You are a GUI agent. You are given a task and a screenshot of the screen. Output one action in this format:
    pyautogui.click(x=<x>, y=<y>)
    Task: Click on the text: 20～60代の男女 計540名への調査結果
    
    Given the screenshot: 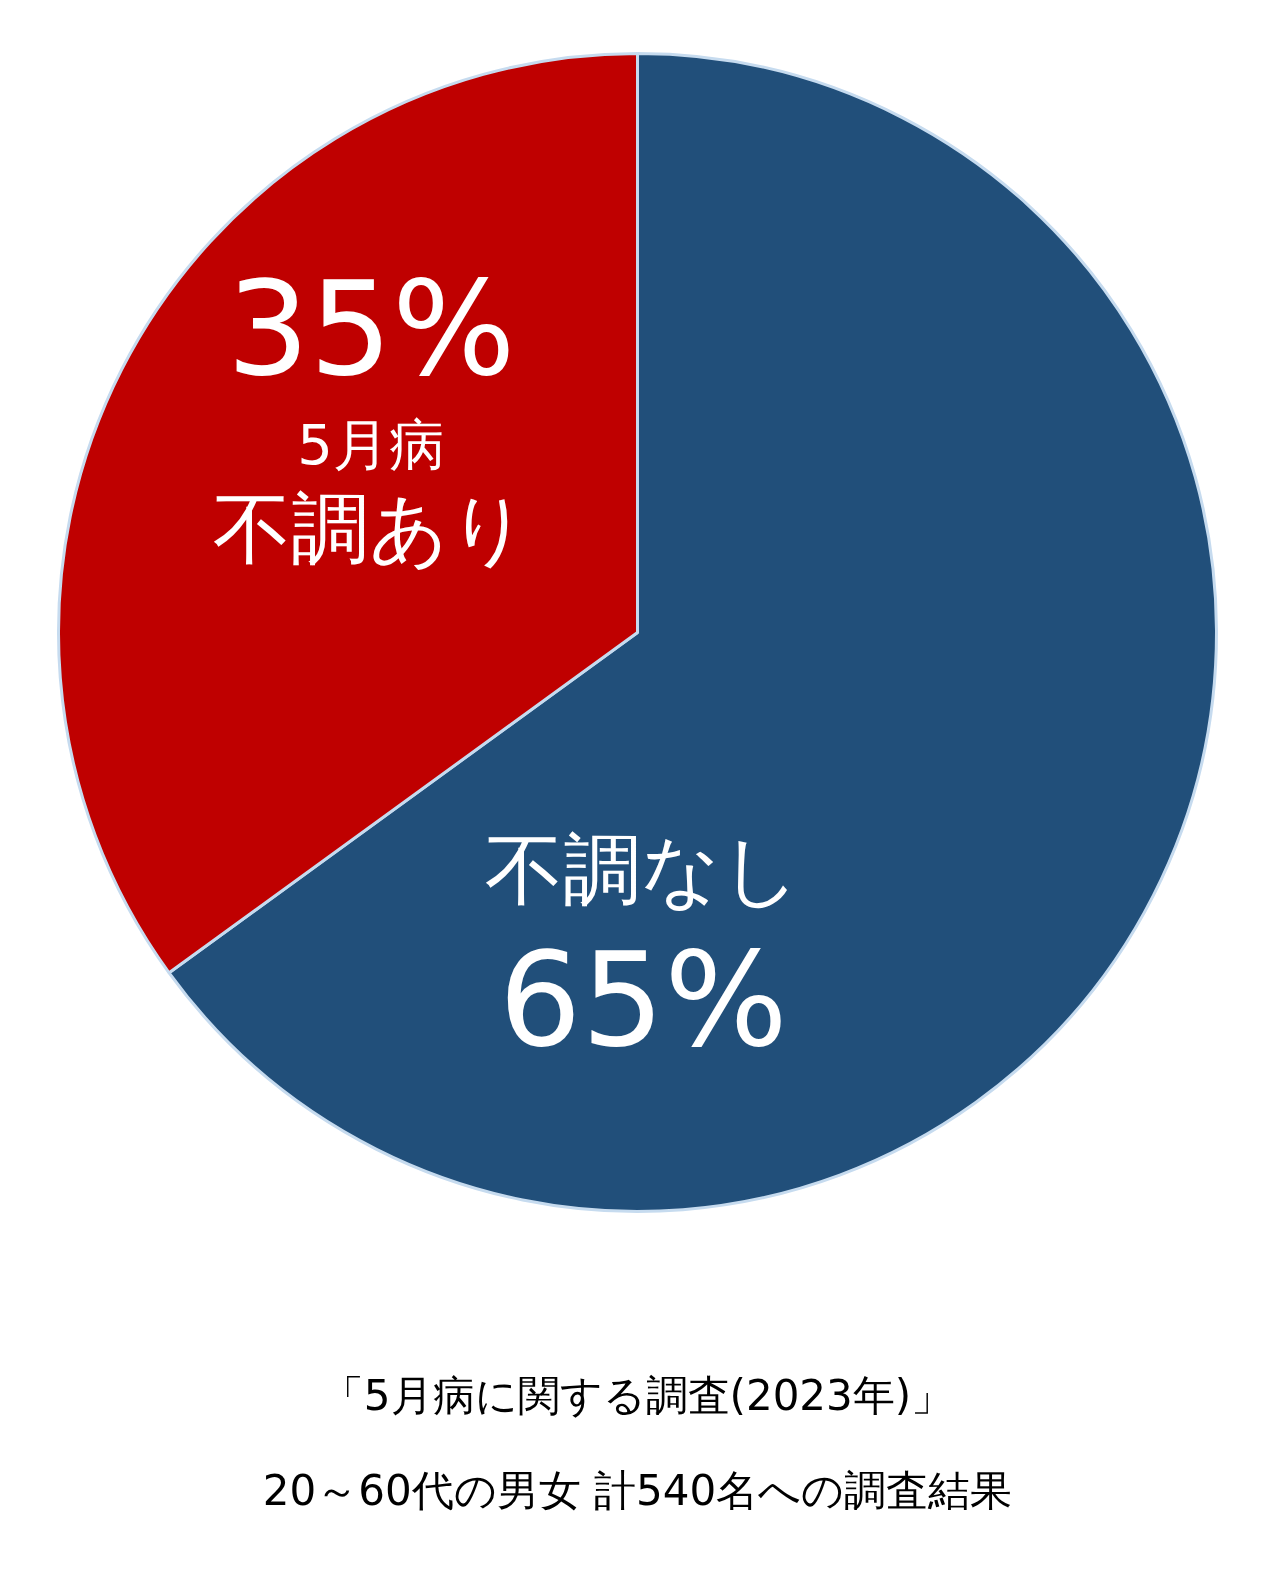 What is the action you would take?
    pyautogui.click(x=637, y=1490)
    